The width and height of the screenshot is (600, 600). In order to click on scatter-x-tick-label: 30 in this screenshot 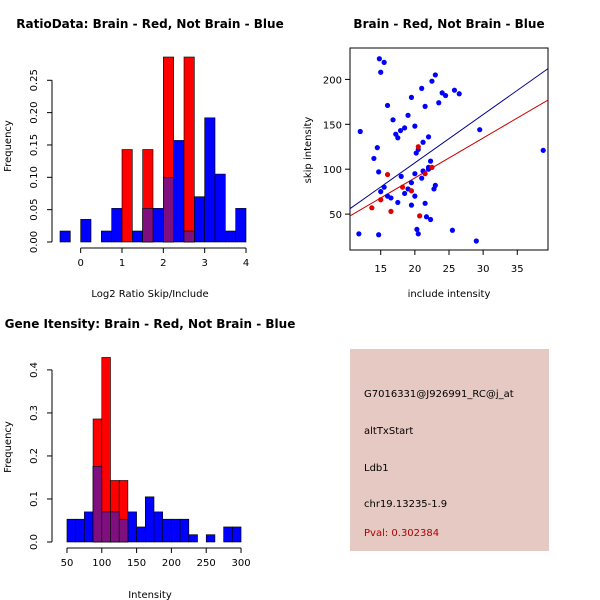, I will do `click(483, 269)`.